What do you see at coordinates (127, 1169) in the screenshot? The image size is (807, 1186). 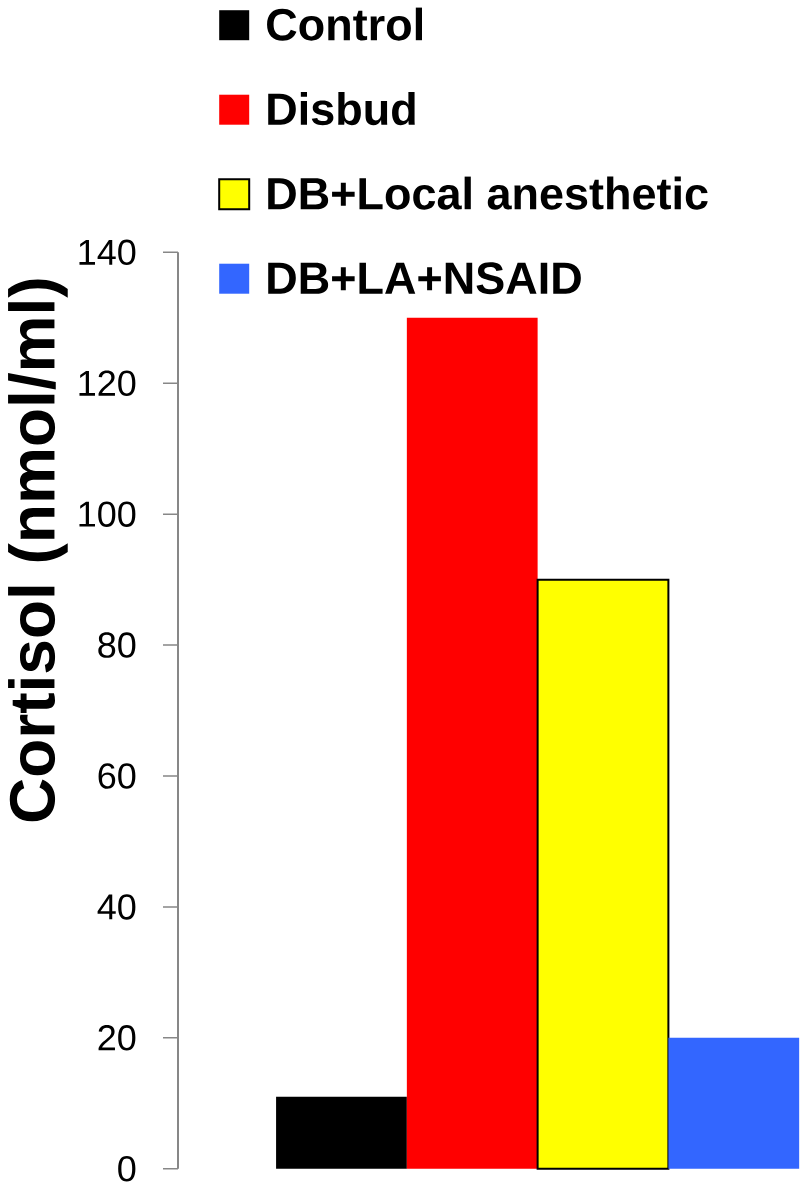 I see `y-tick-label: 0` at bounding box center [127, 1169].